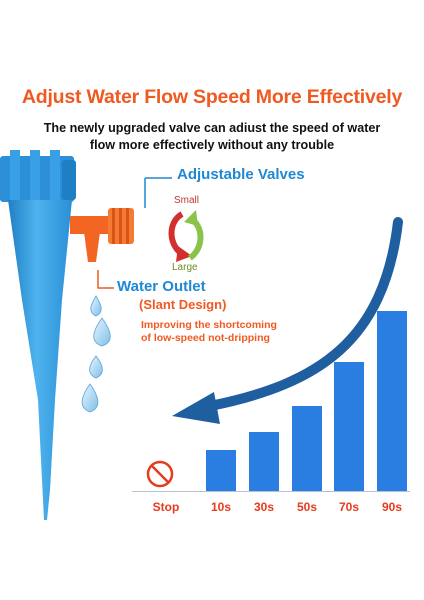 The height and width of the screenshot is (600, 424). Describe the element at coordinates (186, 236) in the screenshot. I see `adjust-arrows-icon` at that location.